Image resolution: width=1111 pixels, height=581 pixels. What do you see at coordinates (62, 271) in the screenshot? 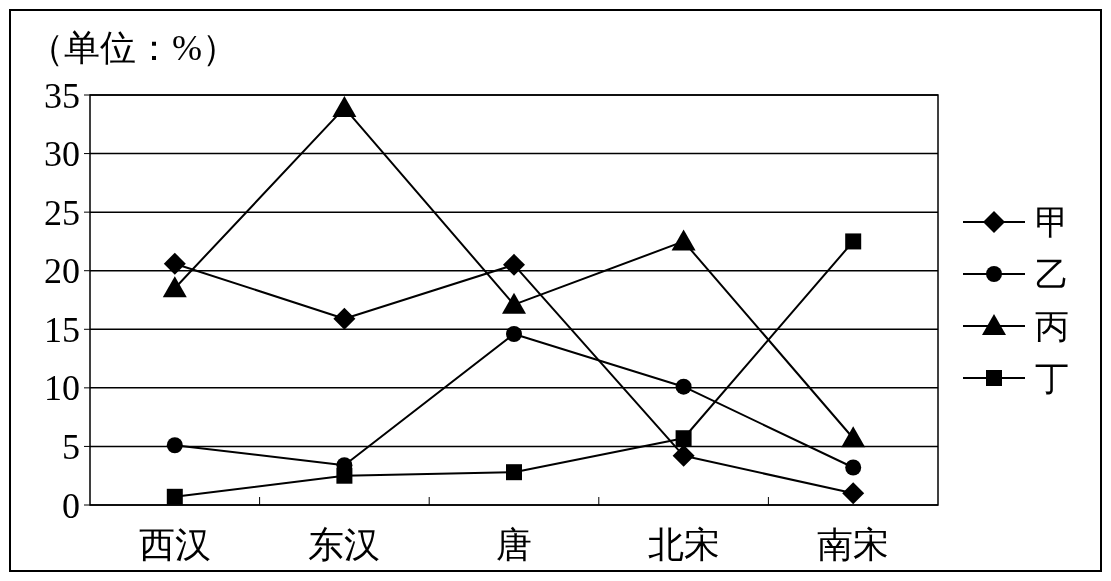
I see `y-tick-label: 20` at bounding box center [62, 271].